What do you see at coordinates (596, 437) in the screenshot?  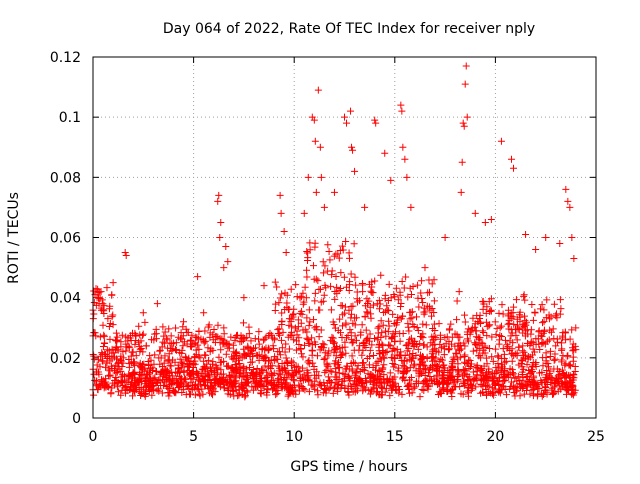 I see `x-tick-label: 25` at bounding box center [596, 437].